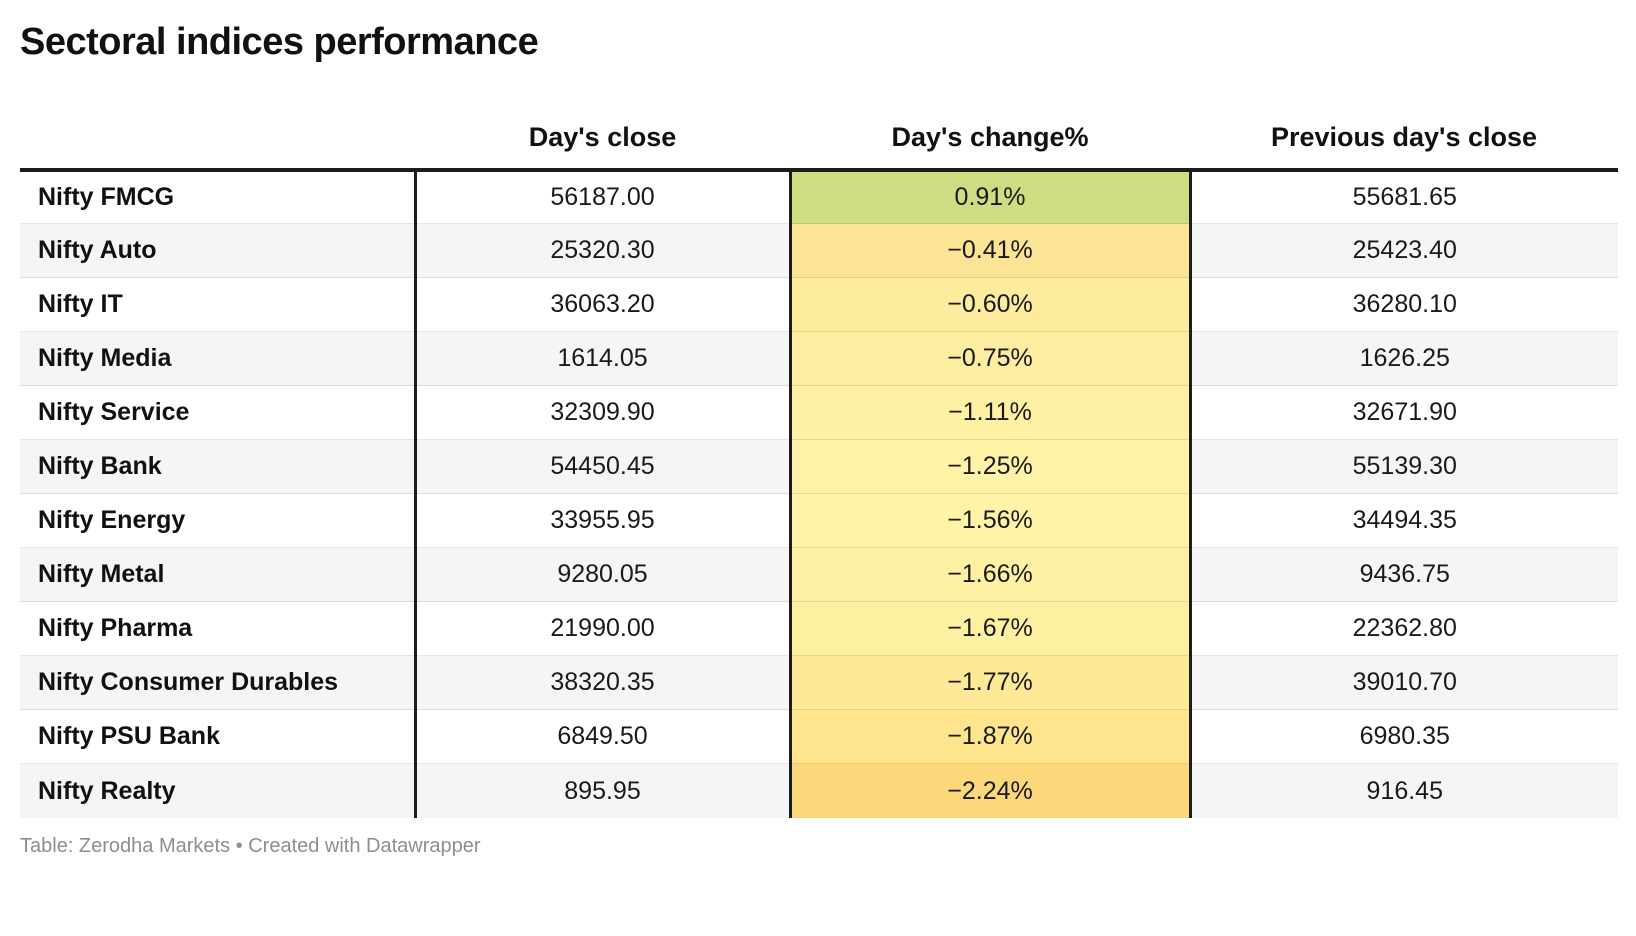 The height and width of the screenshot is (936, 1636). I want to click on row-label: Nifty Realty, so click(217, 790).